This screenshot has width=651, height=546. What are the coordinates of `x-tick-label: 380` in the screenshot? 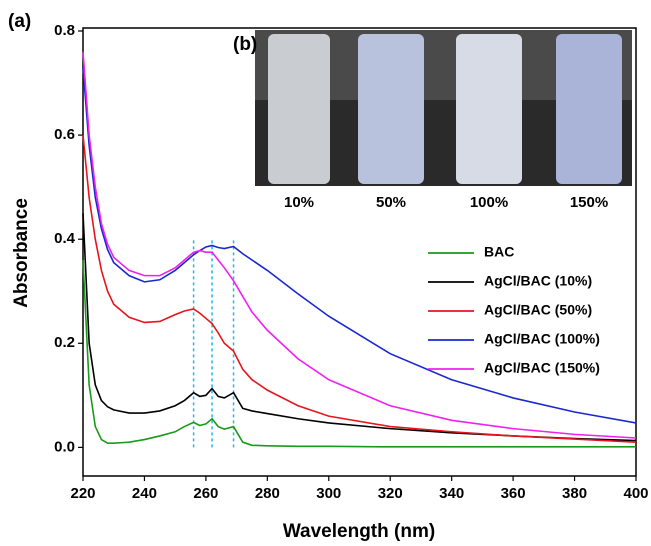 It's located at (574, 493).